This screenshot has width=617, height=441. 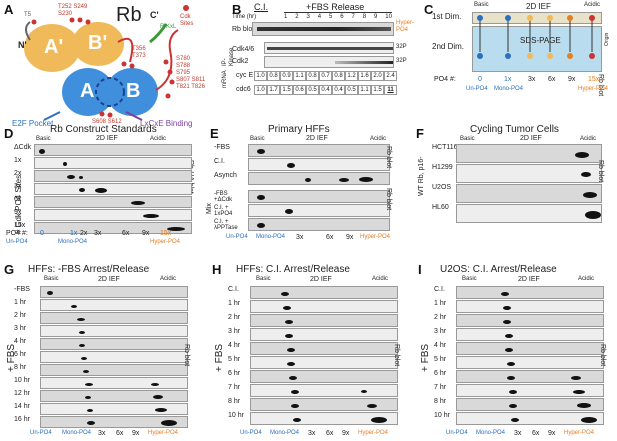 I want to click on row-label: Asynch, so click(x=225, y=175).